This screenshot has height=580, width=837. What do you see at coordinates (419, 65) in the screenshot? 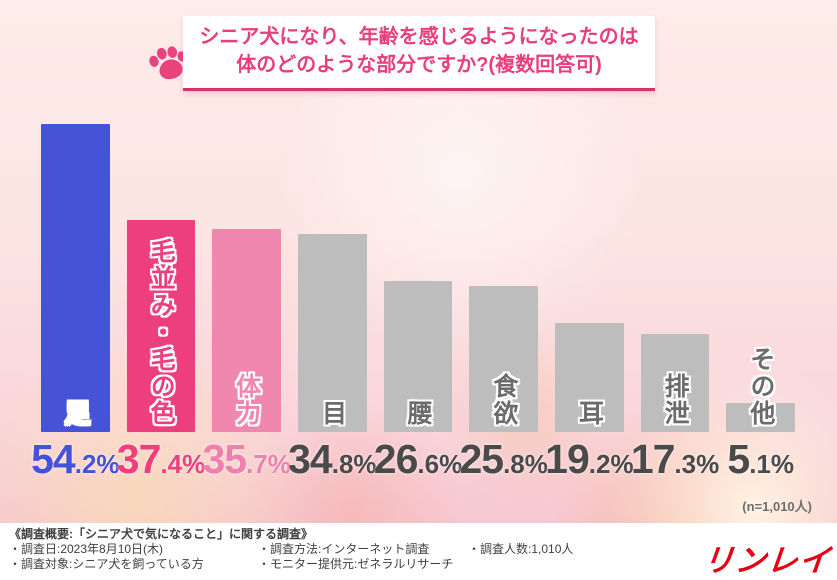
I see `chart-title-line2: 体のどのような部分ですか?(複数回答可)` at bounding box center [419, 65].